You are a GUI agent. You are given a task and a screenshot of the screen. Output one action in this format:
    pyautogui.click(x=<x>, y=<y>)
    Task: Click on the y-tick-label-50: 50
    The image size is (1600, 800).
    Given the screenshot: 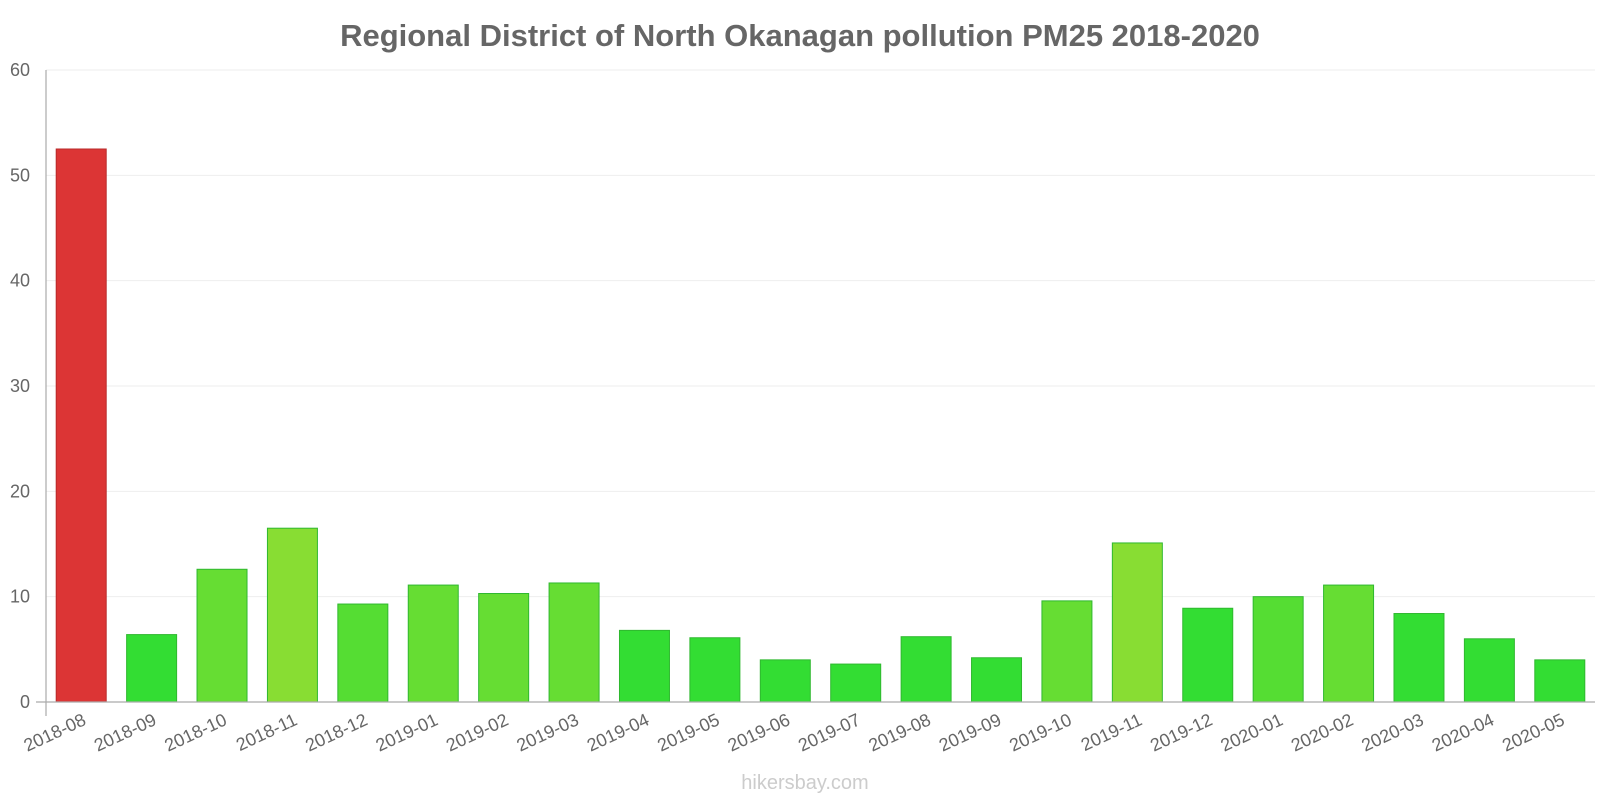 What is the action you would take?
    pyautogui.click(x=20, y=175)
    